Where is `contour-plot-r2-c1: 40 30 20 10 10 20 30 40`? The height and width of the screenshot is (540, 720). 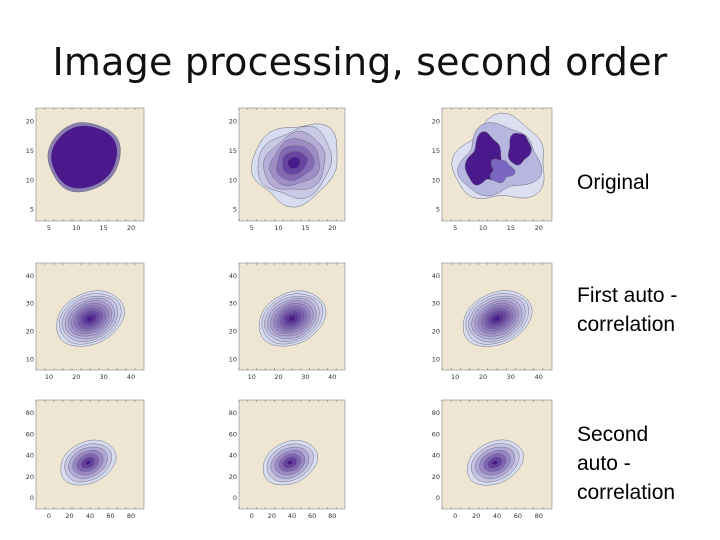 contour-plot-r2-c1: 40 30 20 10 10 20 30 40 is located at coordinates (85, 321).